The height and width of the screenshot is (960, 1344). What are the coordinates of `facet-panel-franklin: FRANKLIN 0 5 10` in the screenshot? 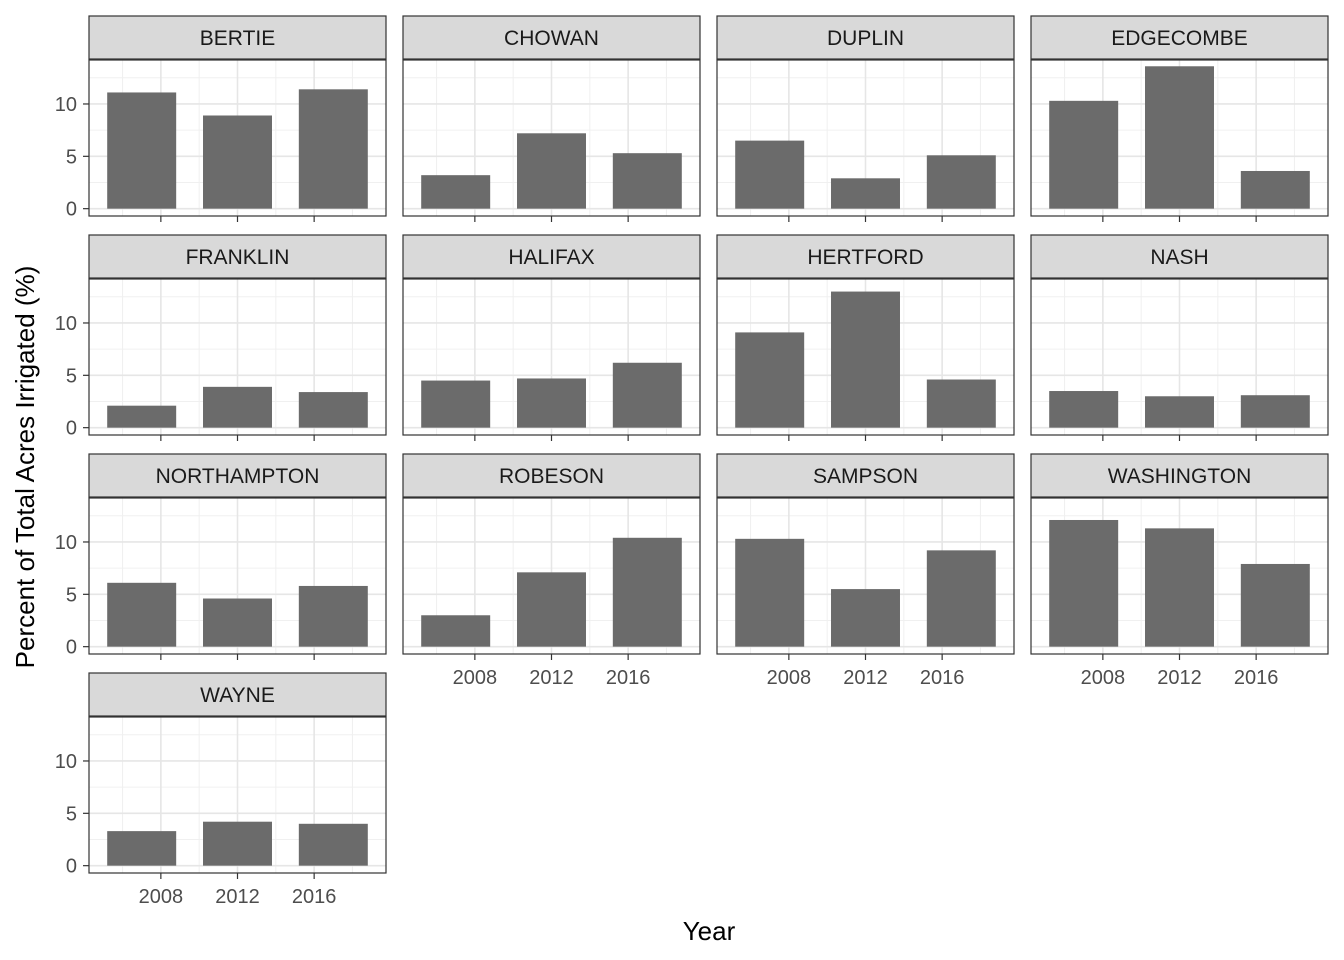 It's located at (221, 337).